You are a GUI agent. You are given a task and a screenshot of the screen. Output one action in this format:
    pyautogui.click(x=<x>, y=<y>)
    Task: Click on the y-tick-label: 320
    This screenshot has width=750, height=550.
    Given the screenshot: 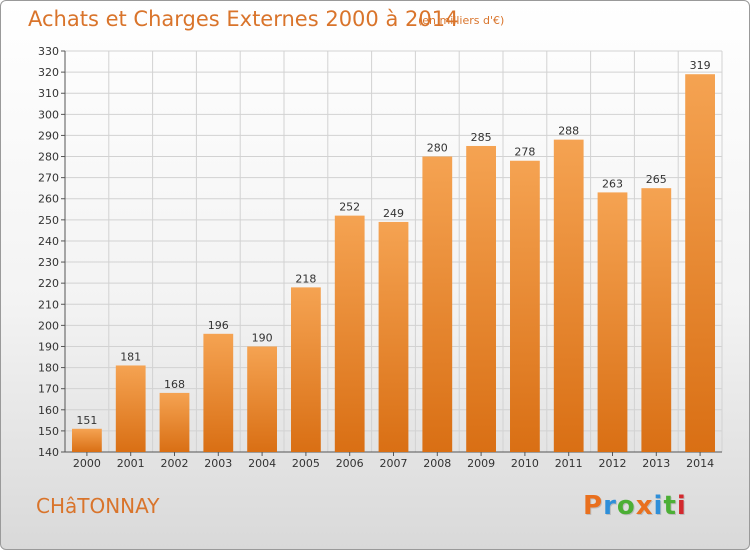 What is the action you would take?
    pyautogui.click(x=48, y=72)
    